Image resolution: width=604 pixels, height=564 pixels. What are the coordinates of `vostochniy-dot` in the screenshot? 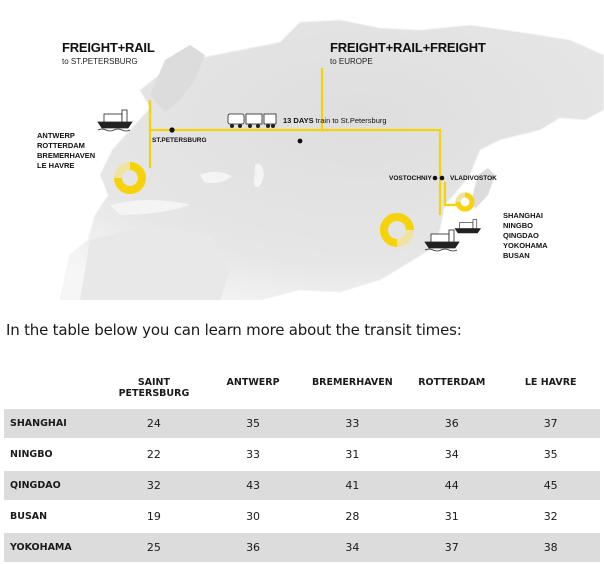 It's located at (435, 178).